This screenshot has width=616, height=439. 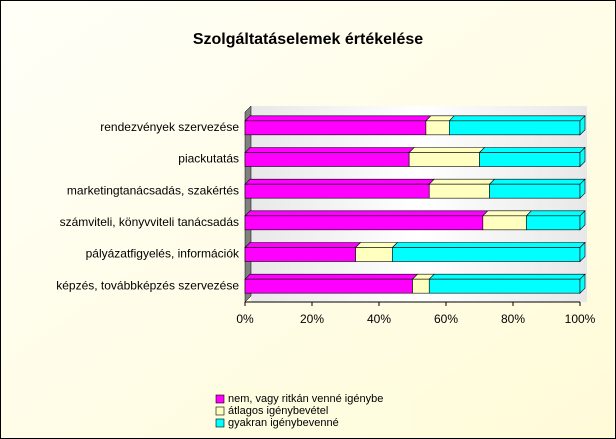 What do you see at coordinates (379, 319) in the screenshot?
I see `x-tick-label: 40%` at bounding box center [379, 319].